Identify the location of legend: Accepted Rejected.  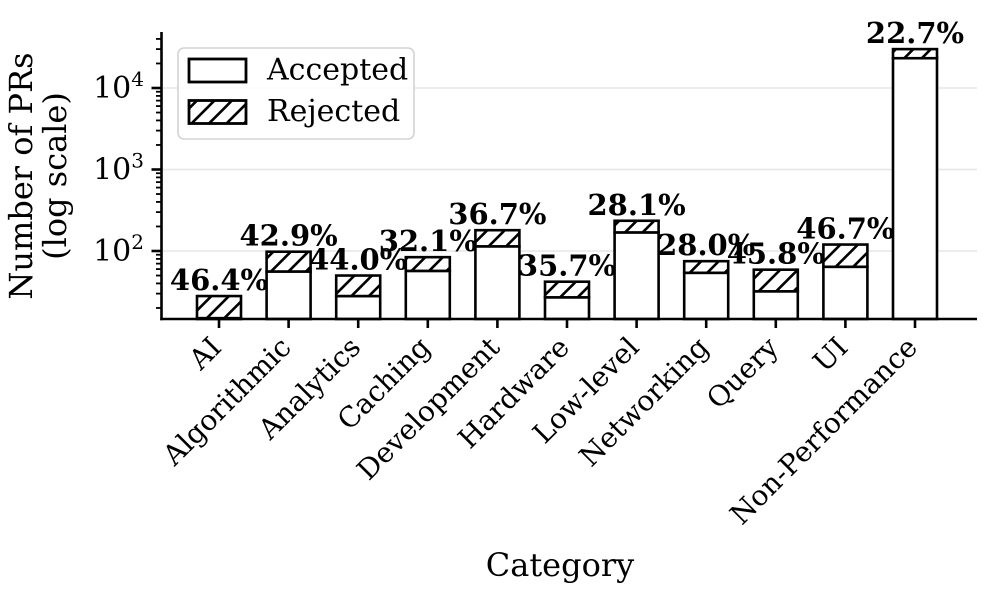
(296, 93).